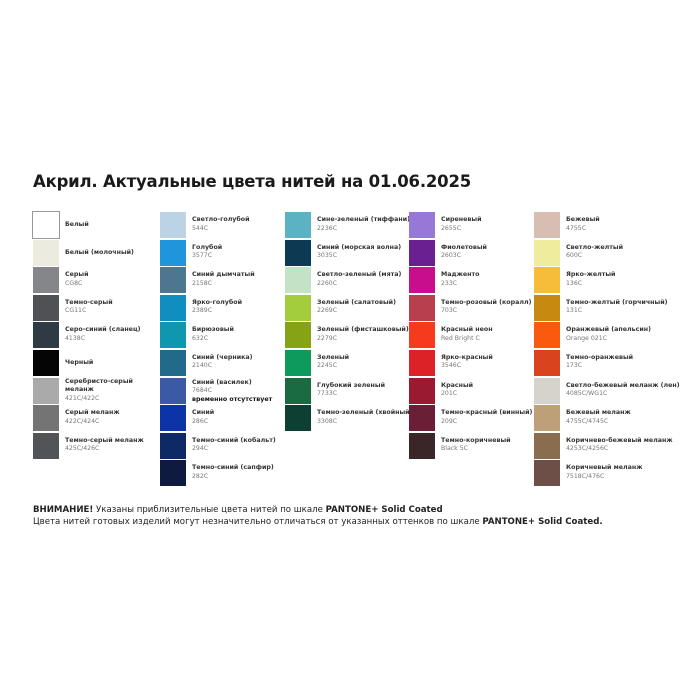 The height and width of the screenshot is (700, 700). What do you see at coordinates (225, 474) in the screenshot?
I see `color-item: Темно-синий (сапфир) 282C` at bounding box center [225, 474].